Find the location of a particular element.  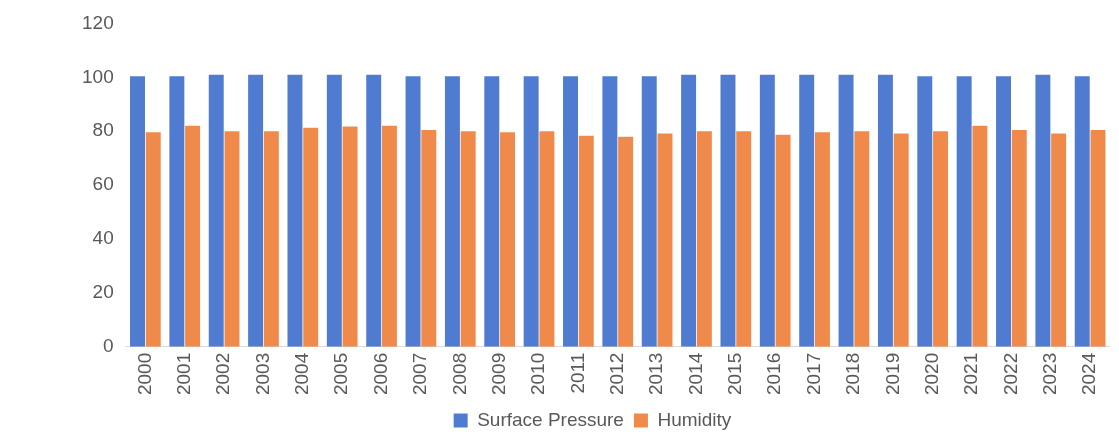

x-tick-label: 2004 is located at coordinates (302, 374).